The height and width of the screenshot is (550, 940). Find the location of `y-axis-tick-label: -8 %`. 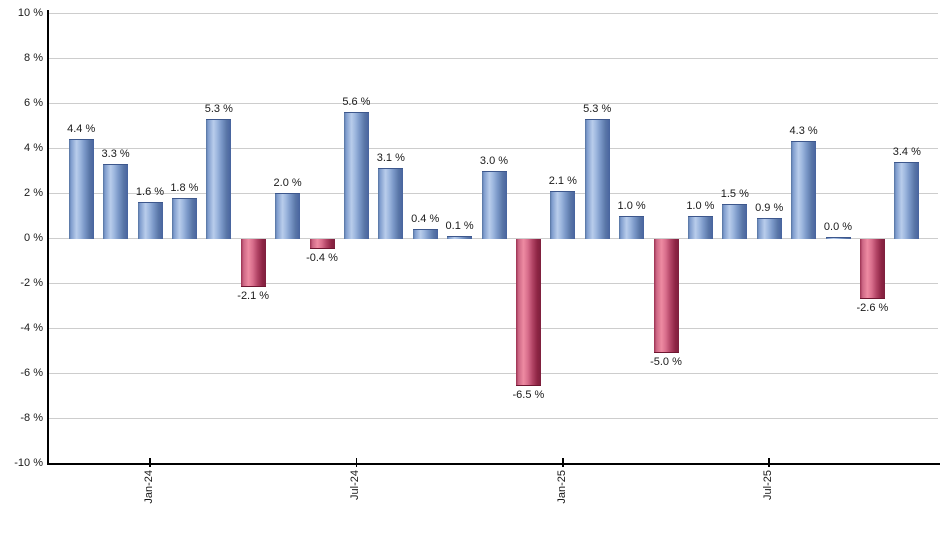

y-axis-tick-label: -8 % is located at coordinates (31, 418).